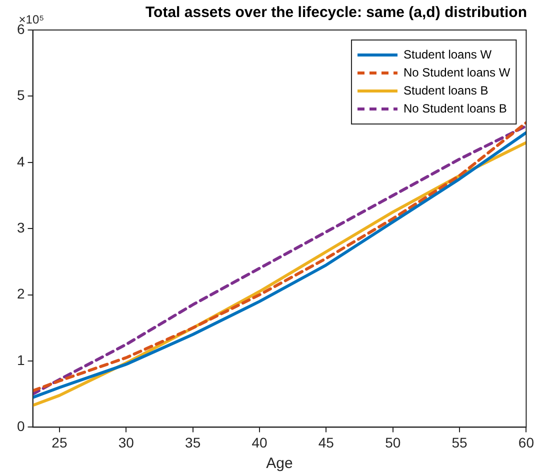 The width and height of the screenshot is (537, 473). I want to click on legend-label: Student loans B, so click(445, 90).